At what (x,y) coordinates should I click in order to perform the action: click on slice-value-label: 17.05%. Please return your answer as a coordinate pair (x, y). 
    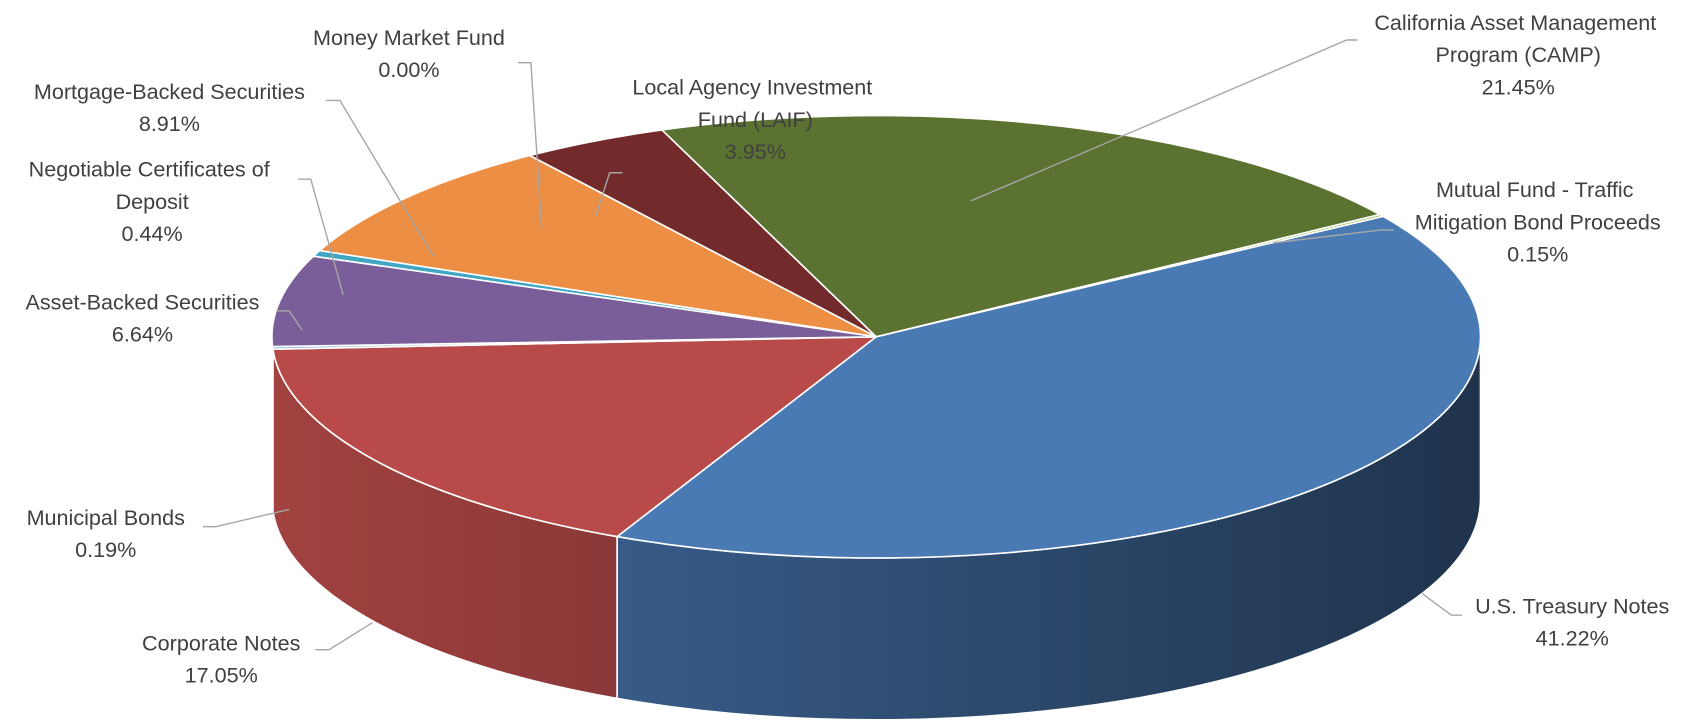
    Looking at the image, I should click on (221, 674).